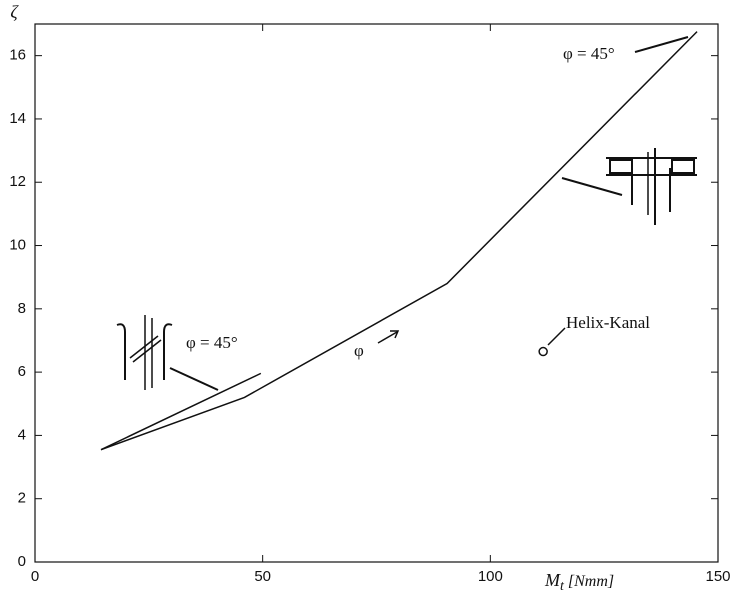 The height and width of the screenshot is (600, 736). What do you see at coordinates (22, 308) in the screenshot?
I see `y-tick-label: 8` at bounding box center [22, 308].